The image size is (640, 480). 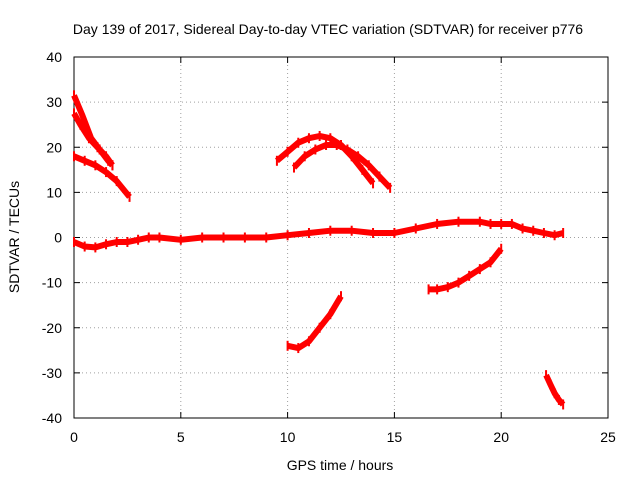 I want to click on y-tick-label: 20, so click(x=54, y=147).